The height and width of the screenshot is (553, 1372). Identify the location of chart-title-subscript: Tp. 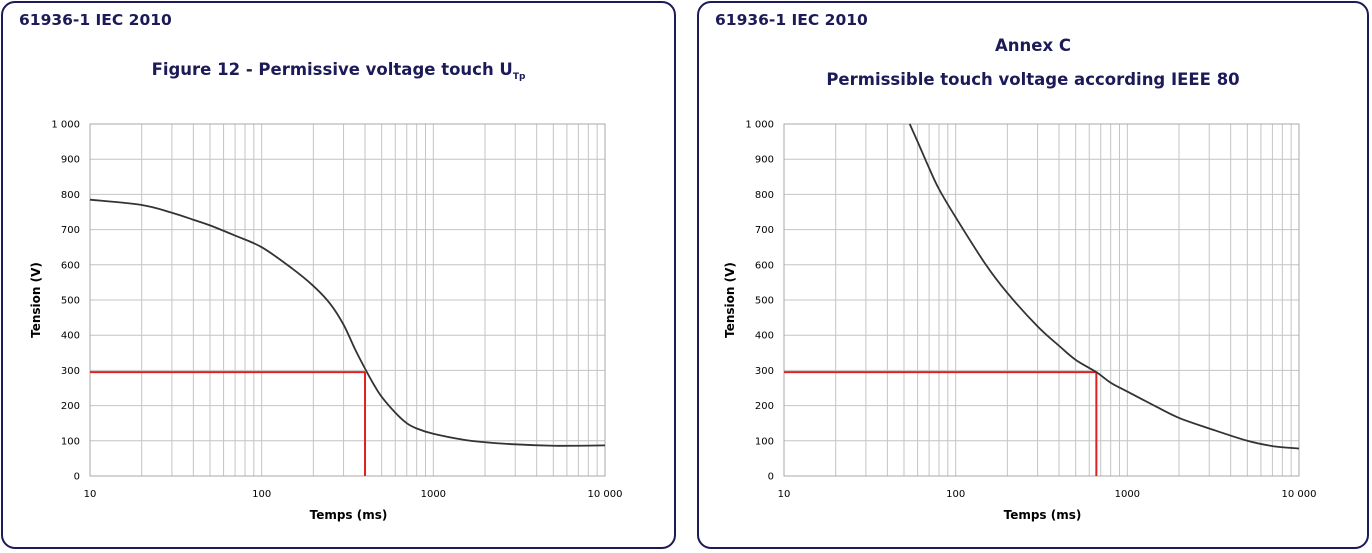
(519, 77).